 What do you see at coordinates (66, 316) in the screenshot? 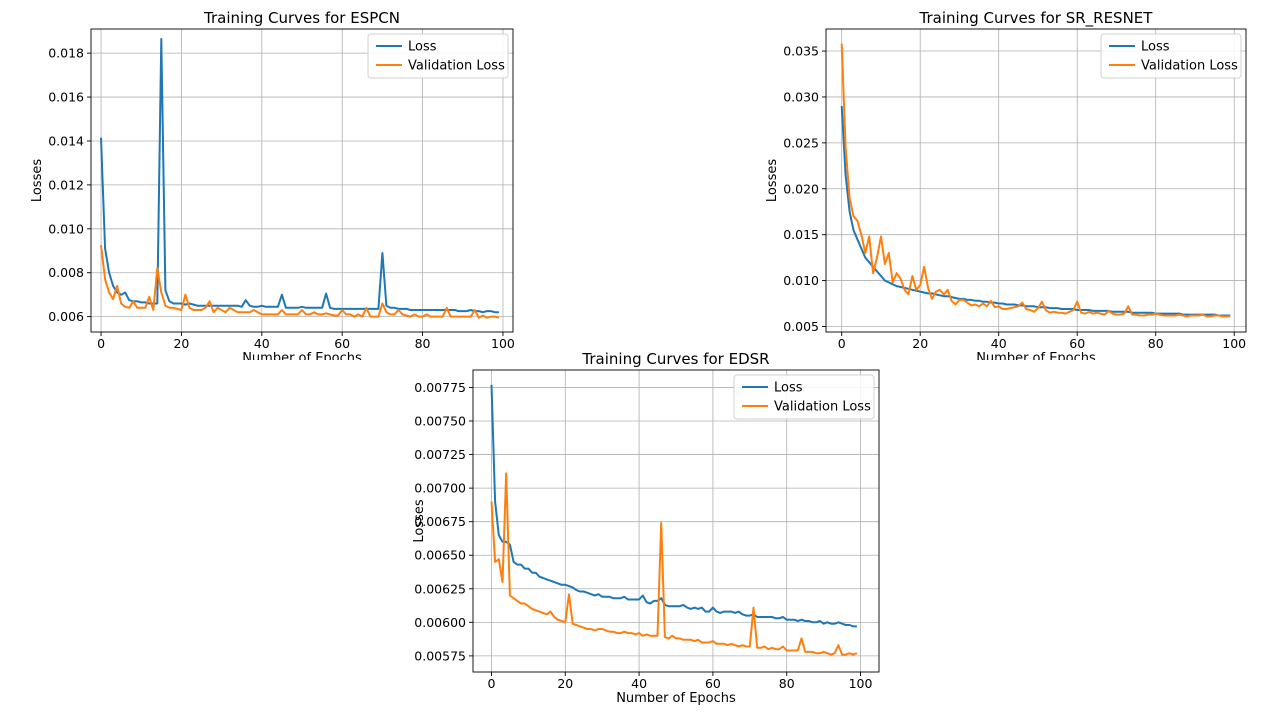
I see `y-tick-label: 0.006` at bounding box center [66, 316].